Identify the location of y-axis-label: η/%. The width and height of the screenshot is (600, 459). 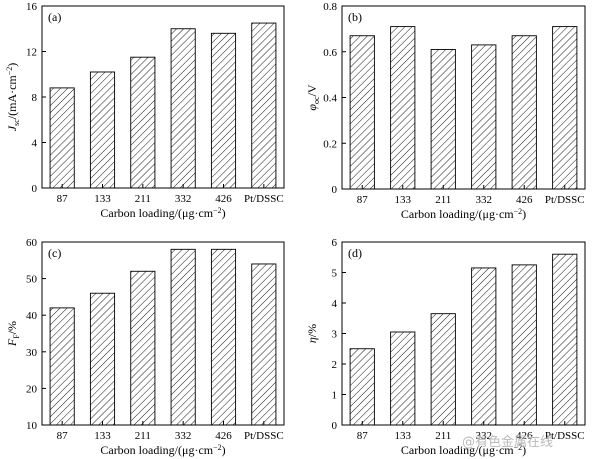
(312, 333).